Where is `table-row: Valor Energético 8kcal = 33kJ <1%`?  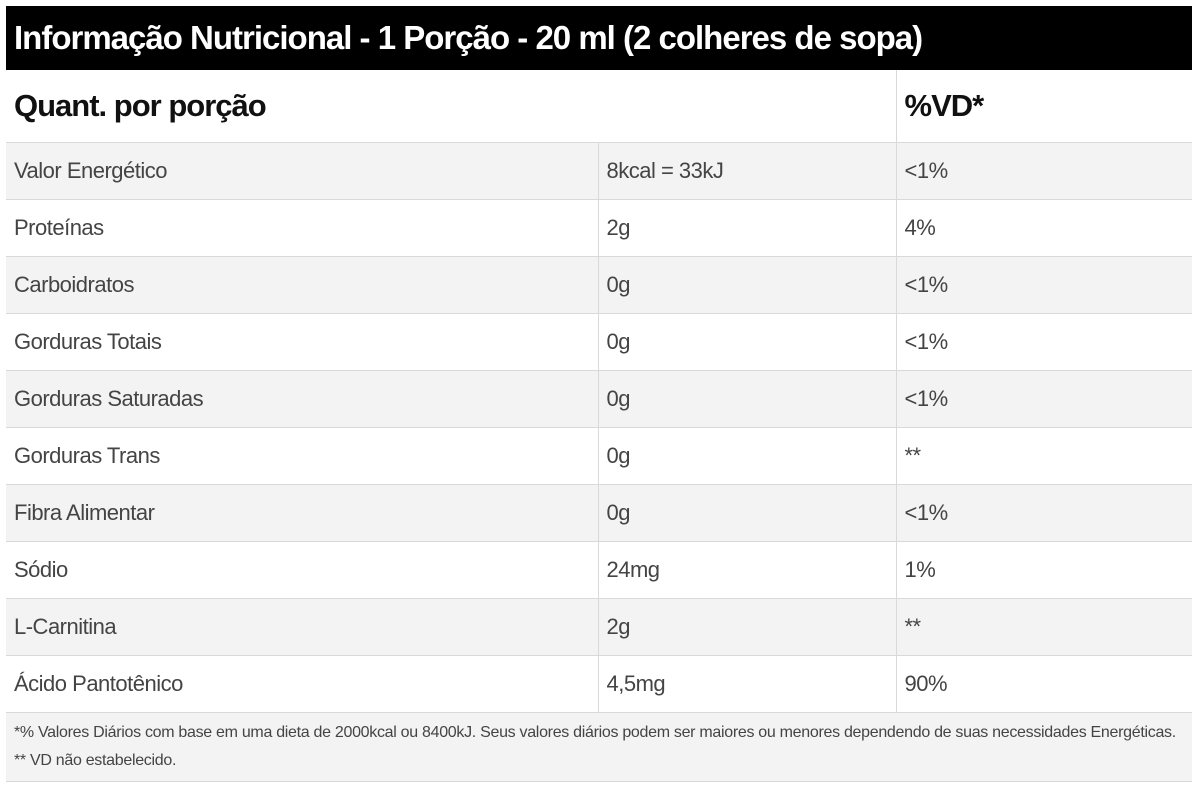
table-row: Valor Energético 8kcal = 33kJ <1% is located at coordinates (599, 171).